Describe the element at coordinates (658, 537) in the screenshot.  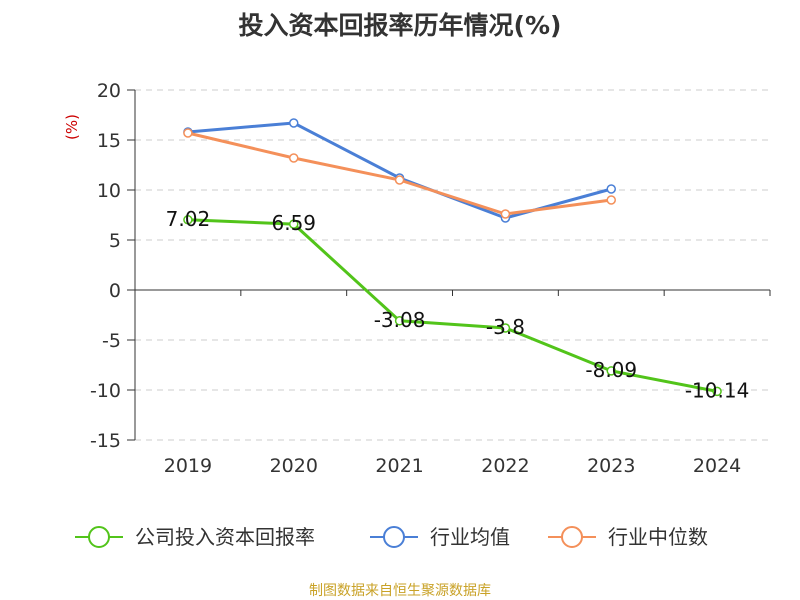
I see `legend-label: 行业中位数` at that location.